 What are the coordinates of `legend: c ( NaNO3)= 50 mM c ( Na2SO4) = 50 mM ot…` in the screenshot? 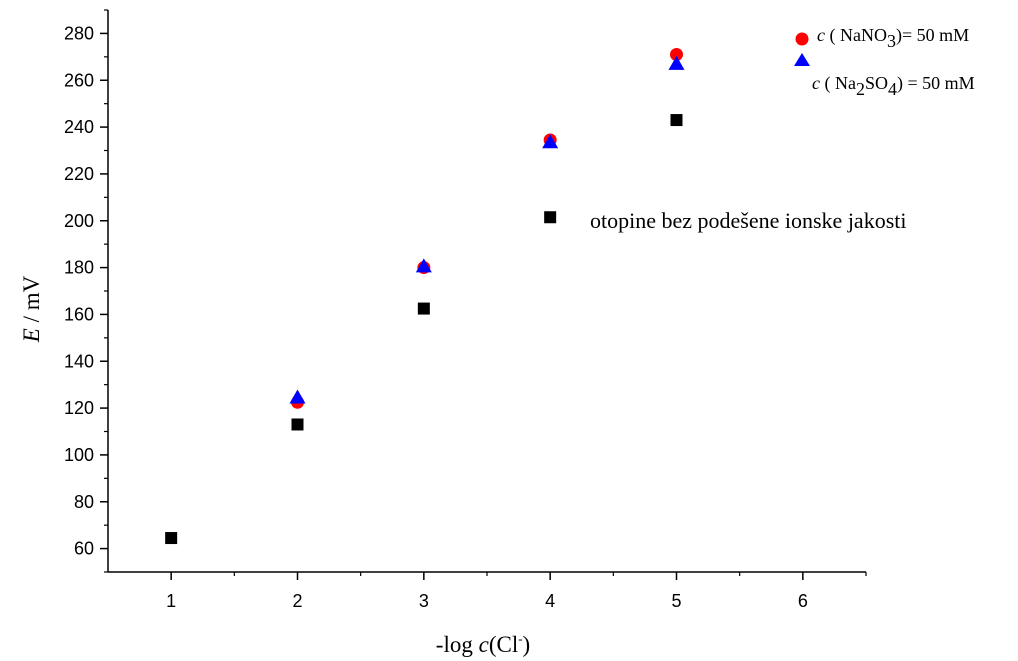 It's located at (782, 129).